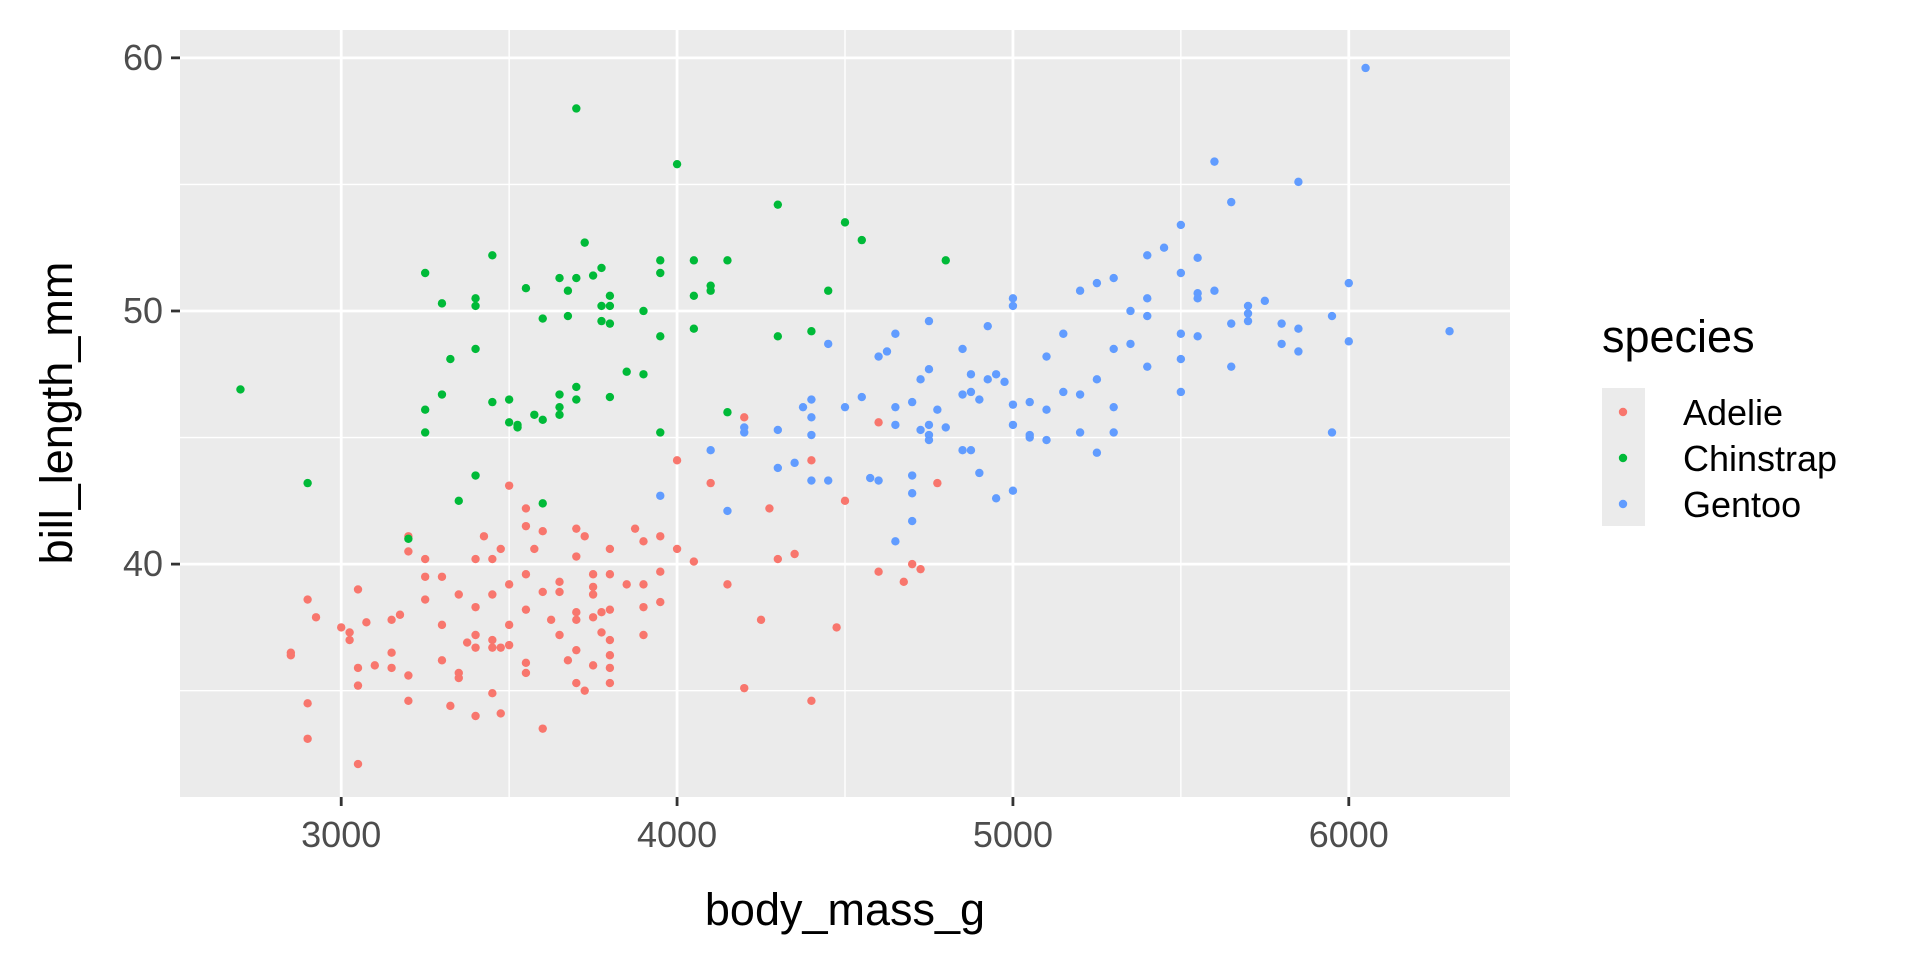 The image size is (1920, 960). Describe the element at coordinates (1760, 458) in the screenshot. I see `legend-label: Chinstrap` at that location.